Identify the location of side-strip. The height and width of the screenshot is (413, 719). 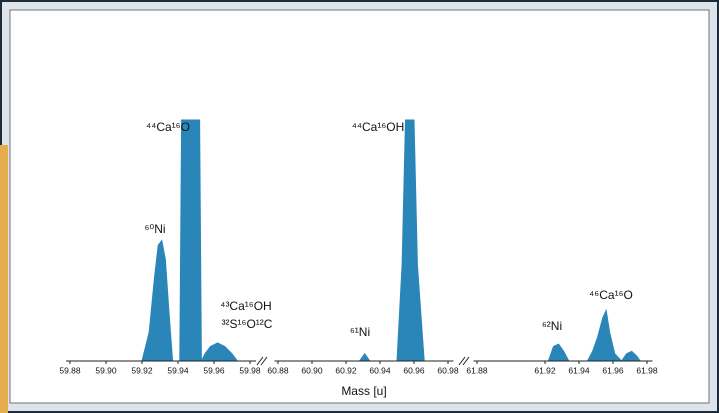
(4, 279).